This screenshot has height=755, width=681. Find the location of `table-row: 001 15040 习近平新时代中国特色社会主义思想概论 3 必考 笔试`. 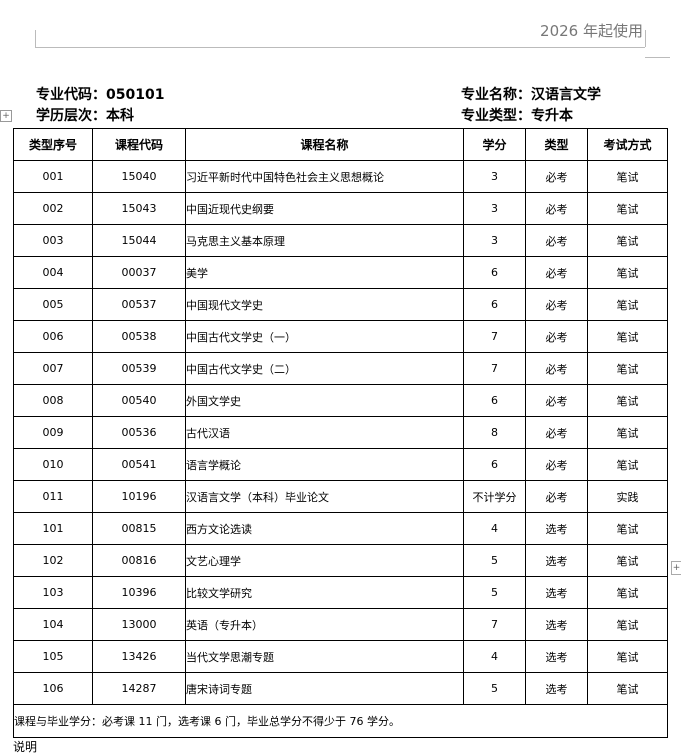

table-row: 001 15040 习近平新时代中国特色社会主义思想概论 3 必考 笔试 is located at coordinates (340, 176).